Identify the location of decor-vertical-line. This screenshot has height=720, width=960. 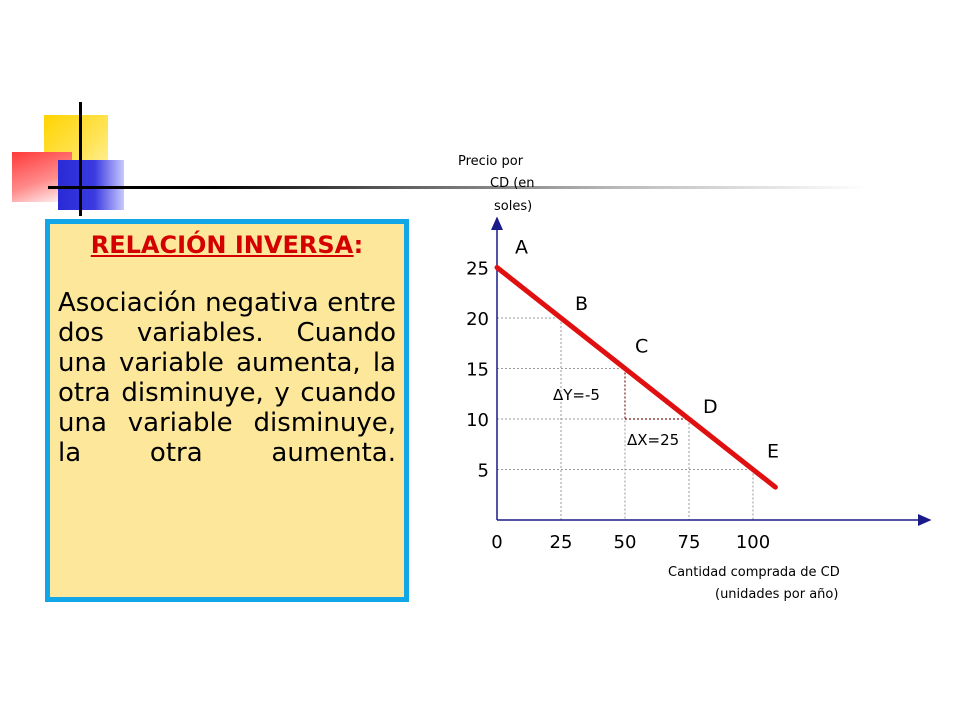
(80, 159).